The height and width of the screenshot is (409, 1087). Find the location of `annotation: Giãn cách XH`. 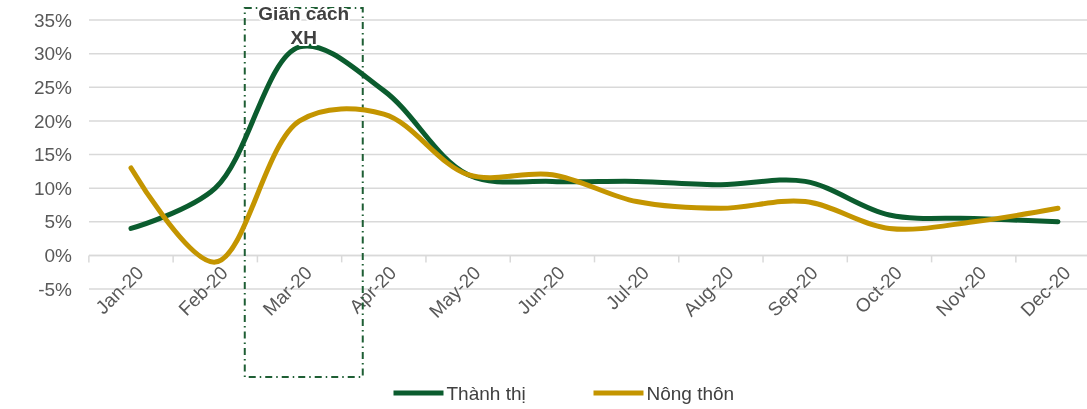

annotation: Giãn cách XH is located at coordinates (304, 25).